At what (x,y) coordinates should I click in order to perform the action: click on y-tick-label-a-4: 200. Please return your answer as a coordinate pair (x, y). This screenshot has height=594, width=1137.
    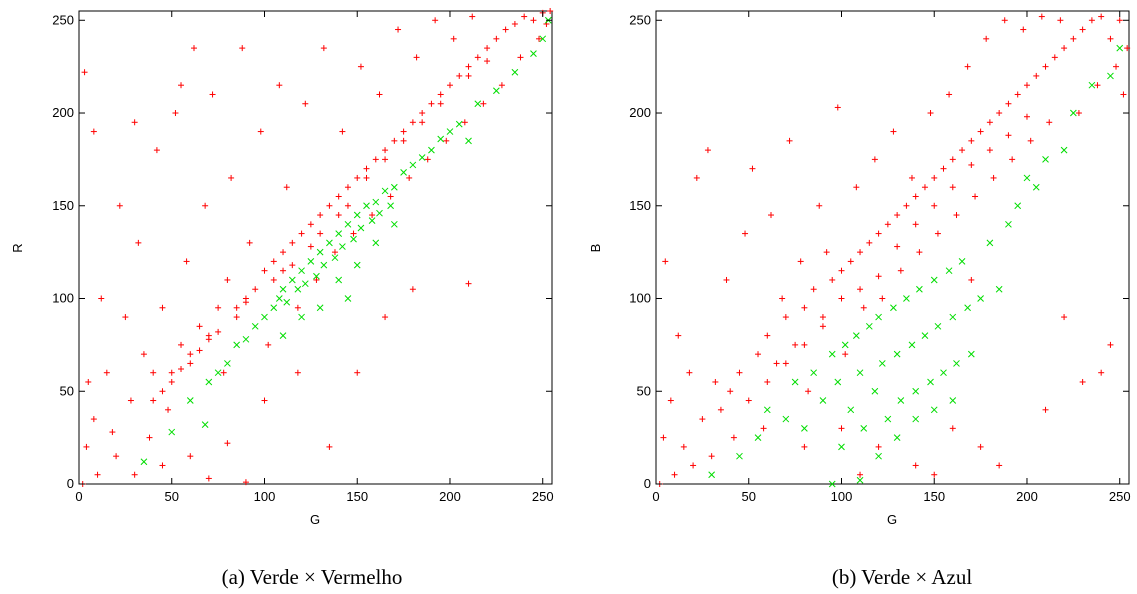
    Looking at the image, I should click on (63, 112).